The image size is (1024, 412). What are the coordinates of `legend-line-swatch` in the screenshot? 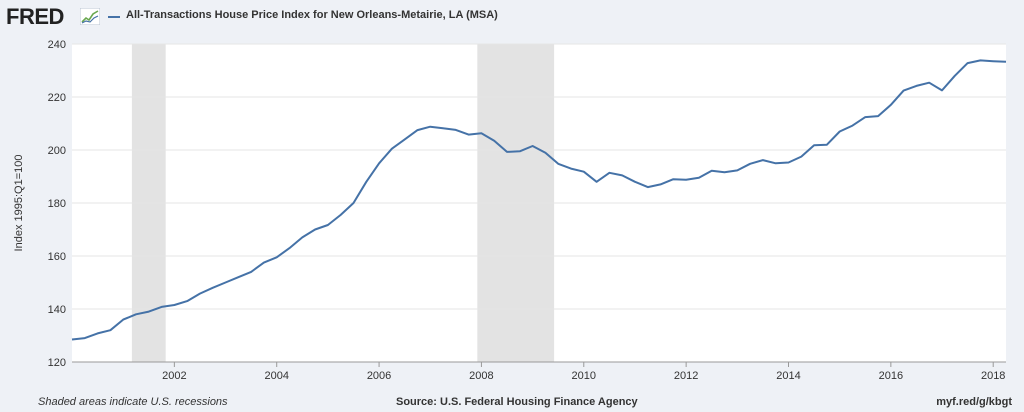 It's located at (114, 17).